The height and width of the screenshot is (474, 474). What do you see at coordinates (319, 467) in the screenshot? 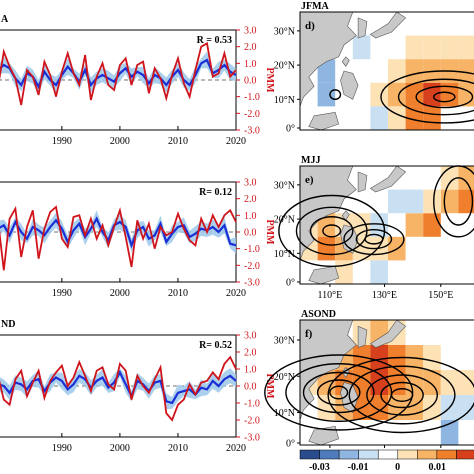
I see `colorbar-tick-label: -0.03` at bounding box center [319, 467].